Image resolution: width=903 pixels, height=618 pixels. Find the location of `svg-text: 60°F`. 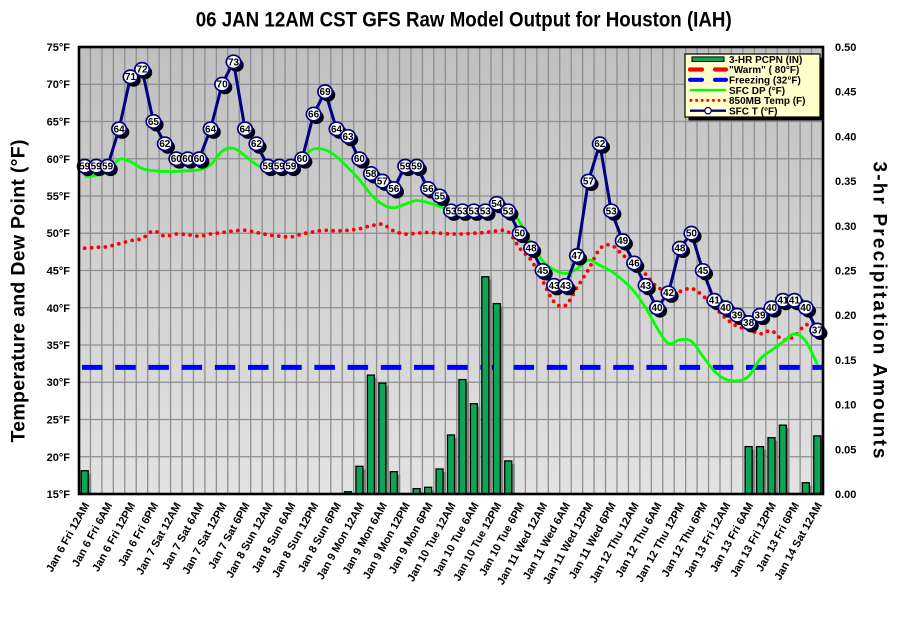

svg-text: 60°F is located at coordinates (59, 160).